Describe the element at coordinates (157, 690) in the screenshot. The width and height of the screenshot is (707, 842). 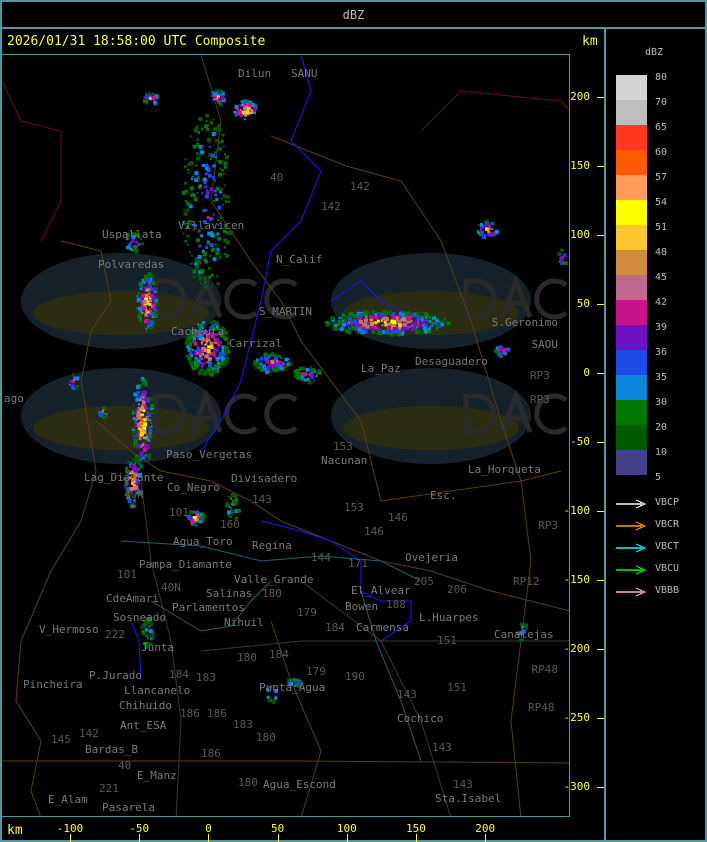
I see `map-label: Llancanelo` at that location.